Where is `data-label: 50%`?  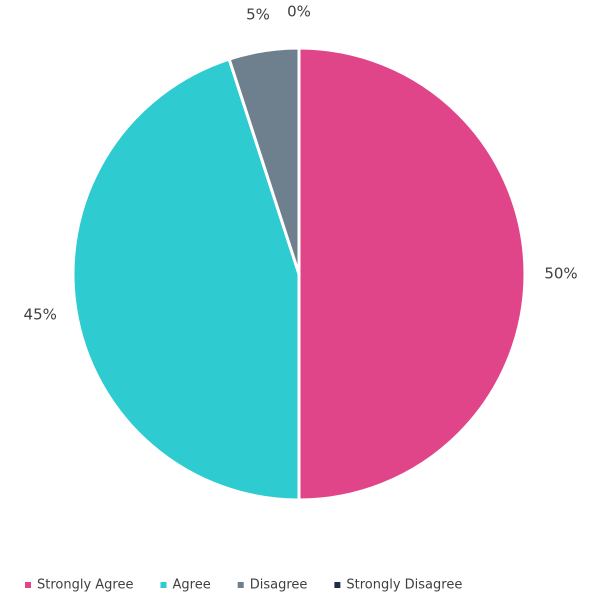
data-label: 50% is located at coordinates (560, 274).